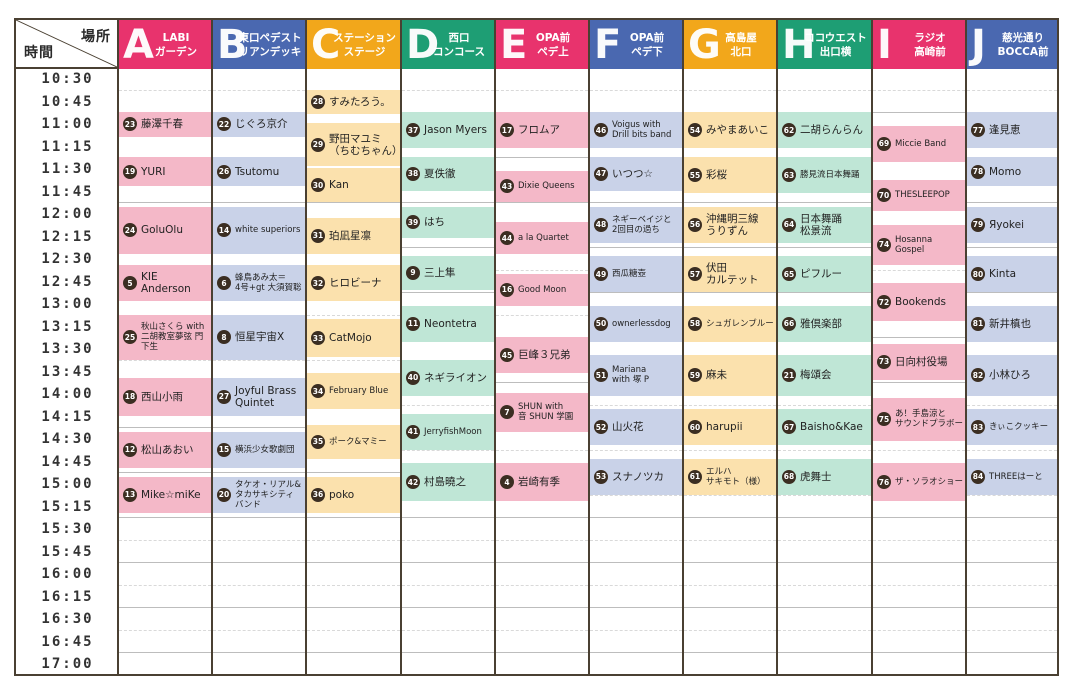  What do you see at coordinates (353, 102) in the screenshot?
I see `performance-block: 28 すみたろう。` at bounding box center [353, 102].